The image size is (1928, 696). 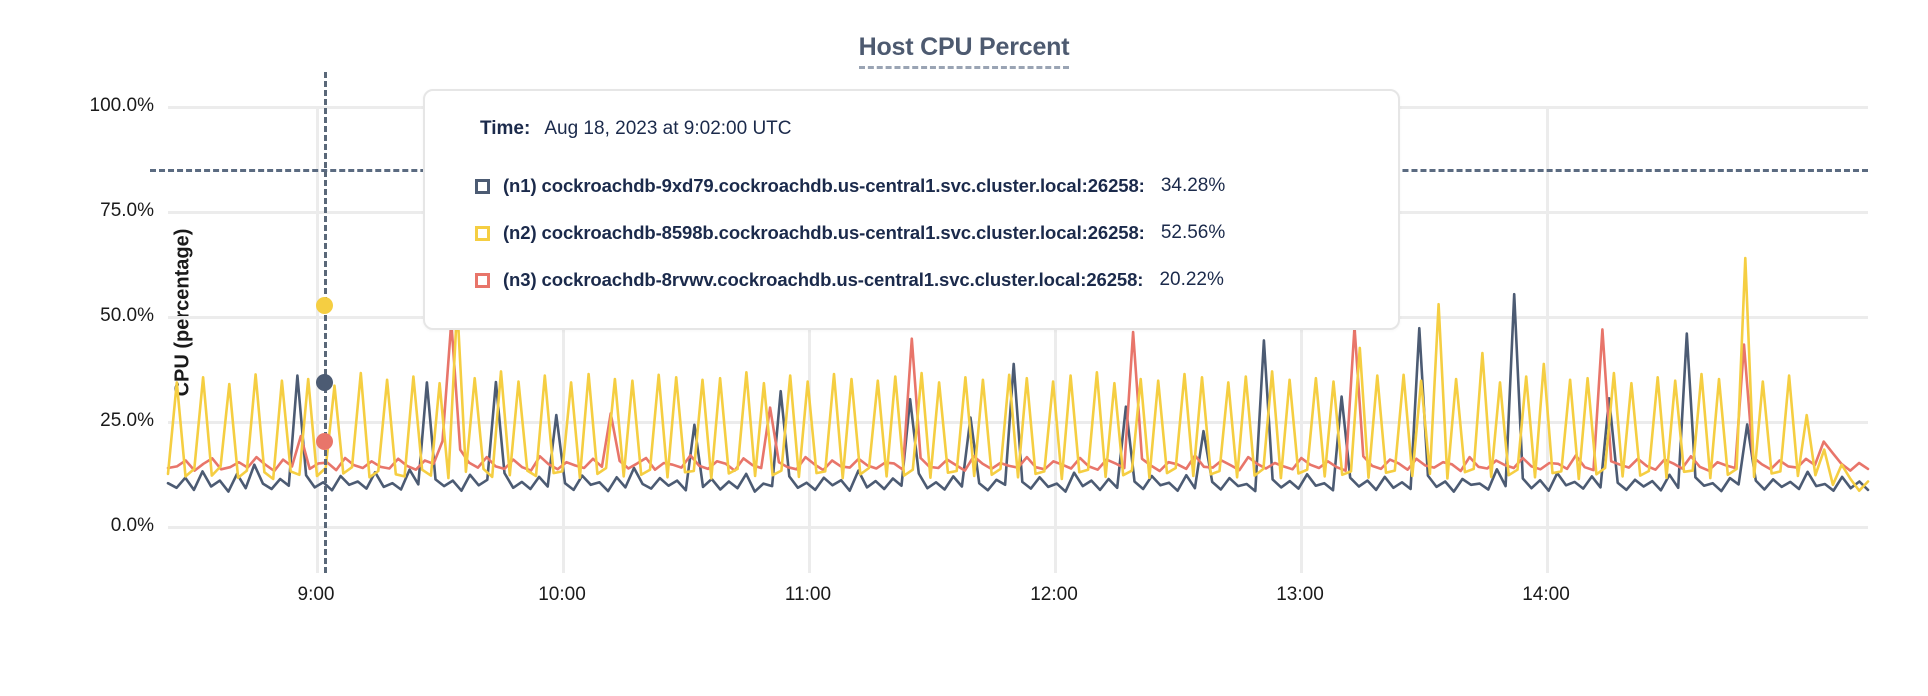 What do you see at coordinates (1193, 232) in the screenshot?
I see `tooltip-series-value-n2: 52.56%` at bounding box center [1193, 232].